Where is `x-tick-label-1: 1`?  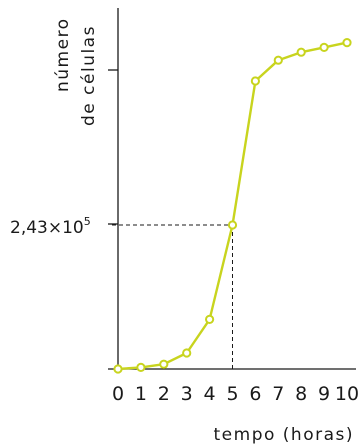
x-tick-label-1: 1 is located at coordinates (141, 394).